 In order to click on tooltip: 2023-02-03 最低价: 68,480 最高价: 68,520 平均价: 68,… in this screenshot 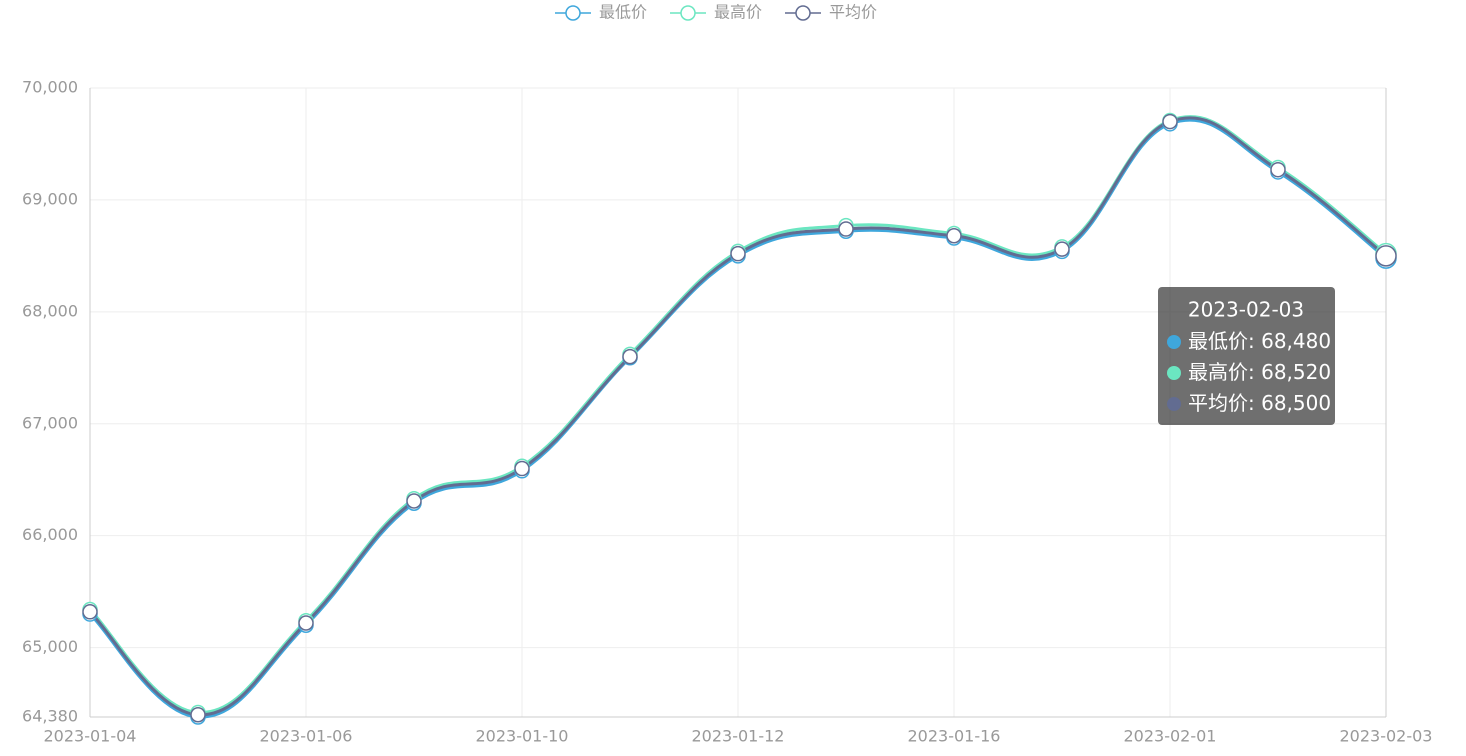, I will do `click(1246, 356)`.